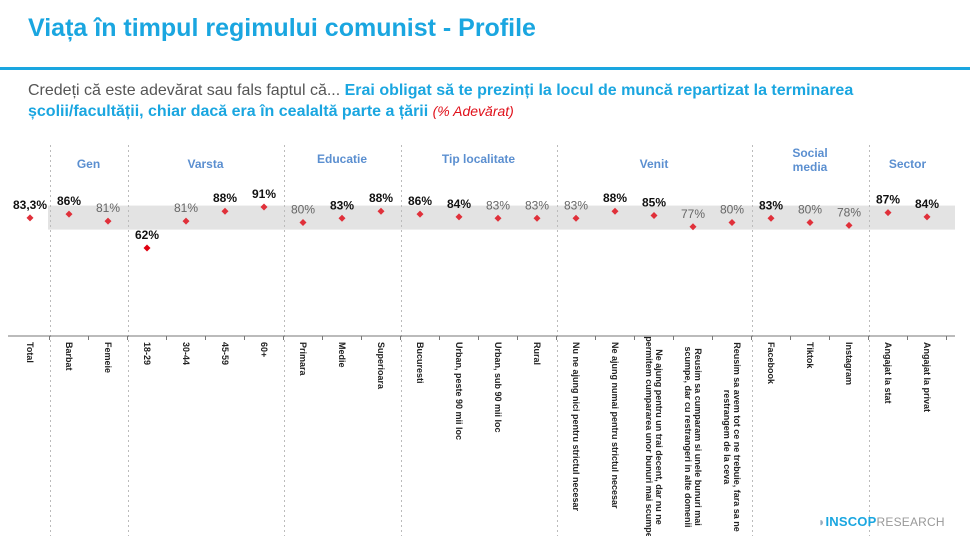 The image size is (970, 536). Describe the element at coordinates (654, 164) in the screenshot. I see `group-label: Venit` at that location.